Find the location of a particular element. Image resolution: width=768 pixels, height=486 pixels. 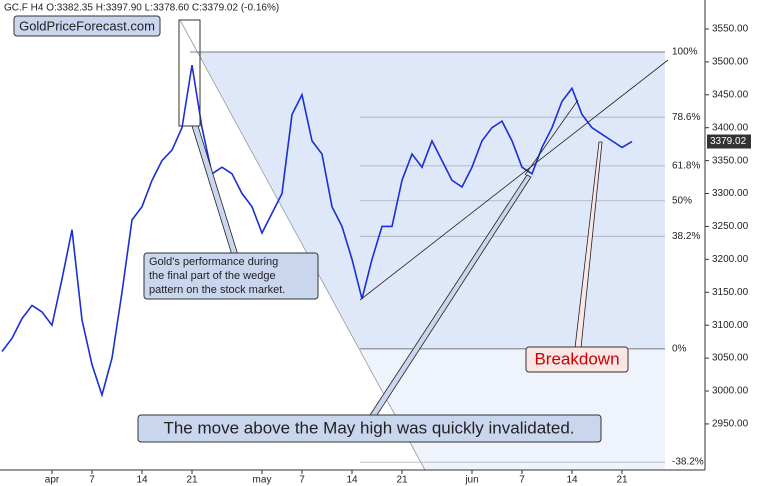

y-tick-label: 3350.00 is located at coordinates (730, 160).